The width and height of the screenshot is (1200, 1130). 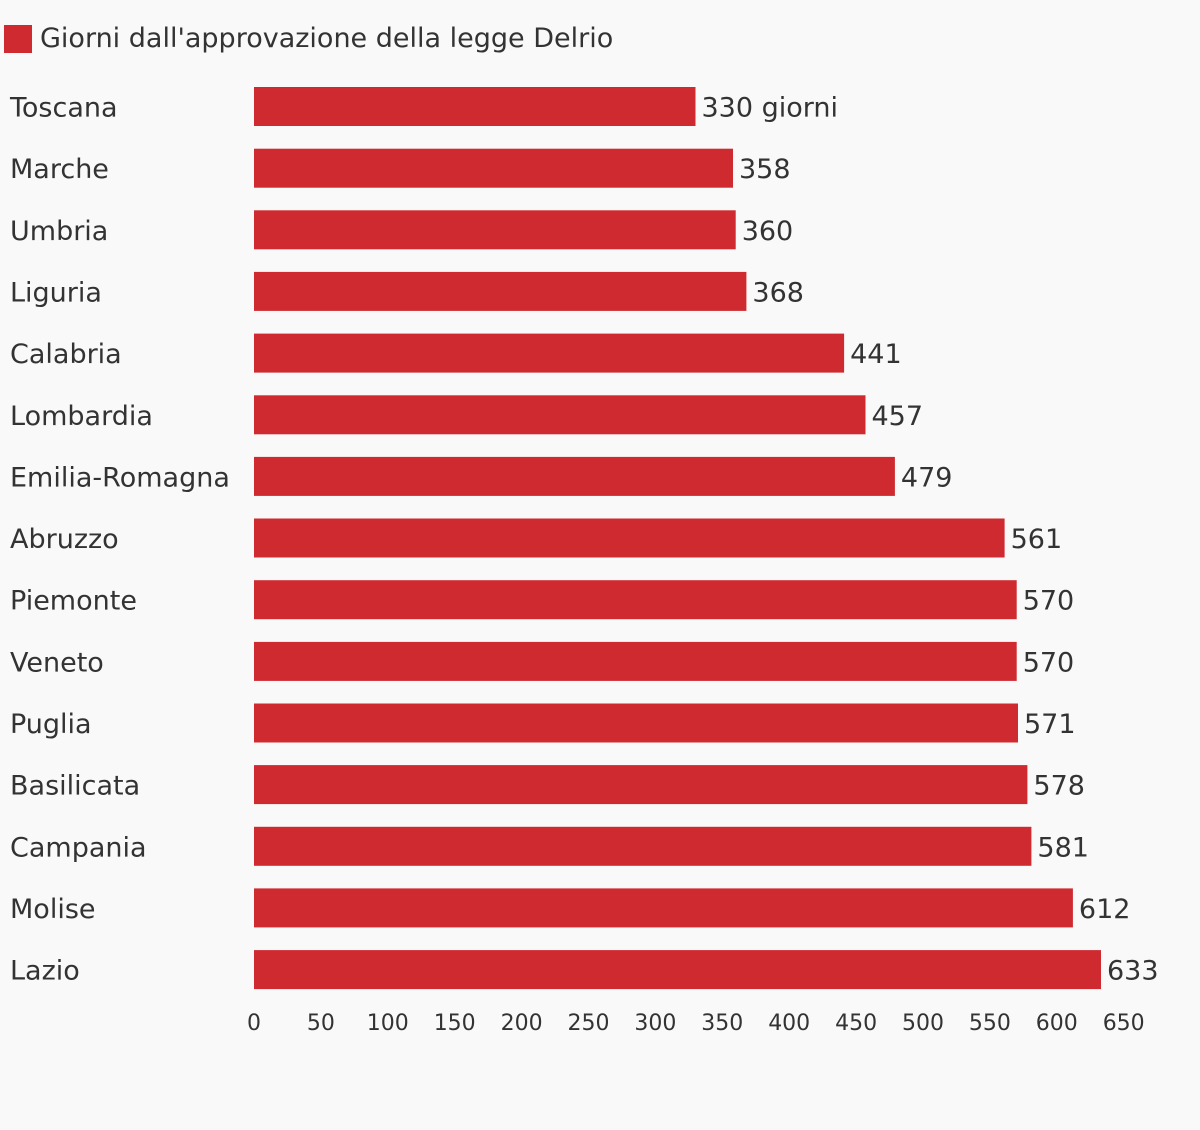 What do you see at coordinates (388, 1023) in the screenshot?
I see `x-tick-label: 100` at bounding box center [388, 1023].